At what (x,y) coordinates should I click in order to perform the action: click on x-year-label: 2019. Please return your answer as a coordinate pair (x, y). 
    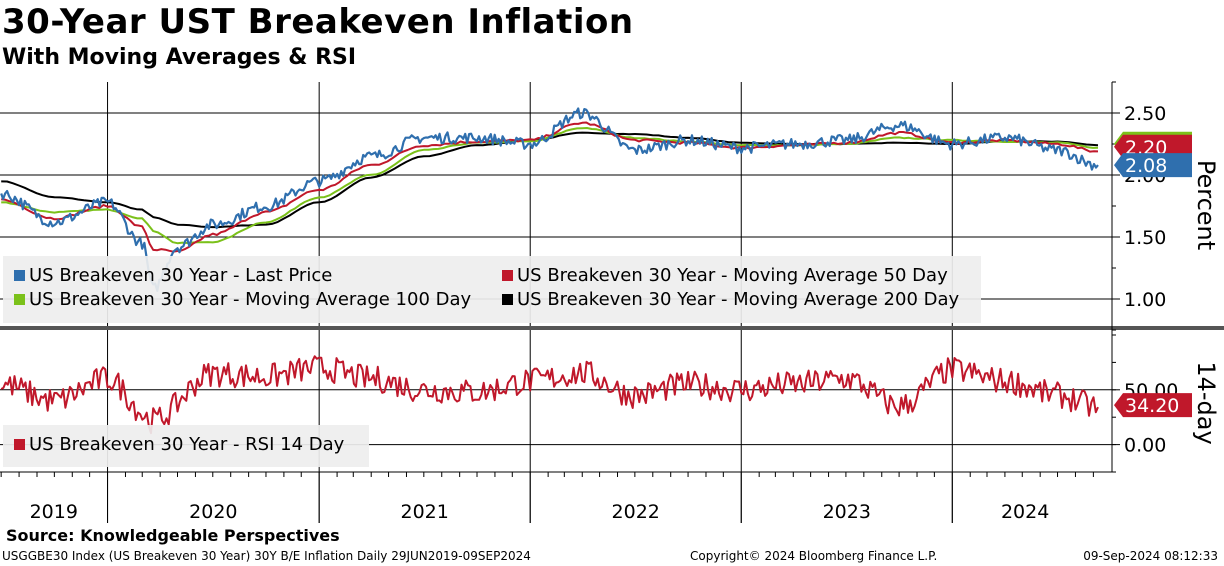
    Looking at the image, I should click on (54, 512).